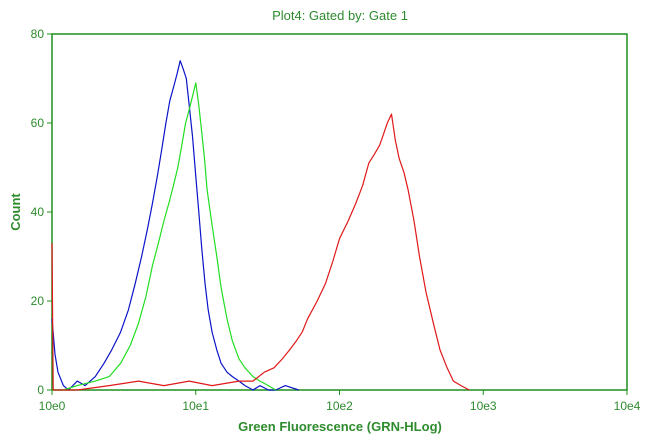  What do you see at coordinates (340, 15) in the screenshot?
I see `chart-title: Plot4: Gated by: Gate 1` at bounding box center [340, 15].